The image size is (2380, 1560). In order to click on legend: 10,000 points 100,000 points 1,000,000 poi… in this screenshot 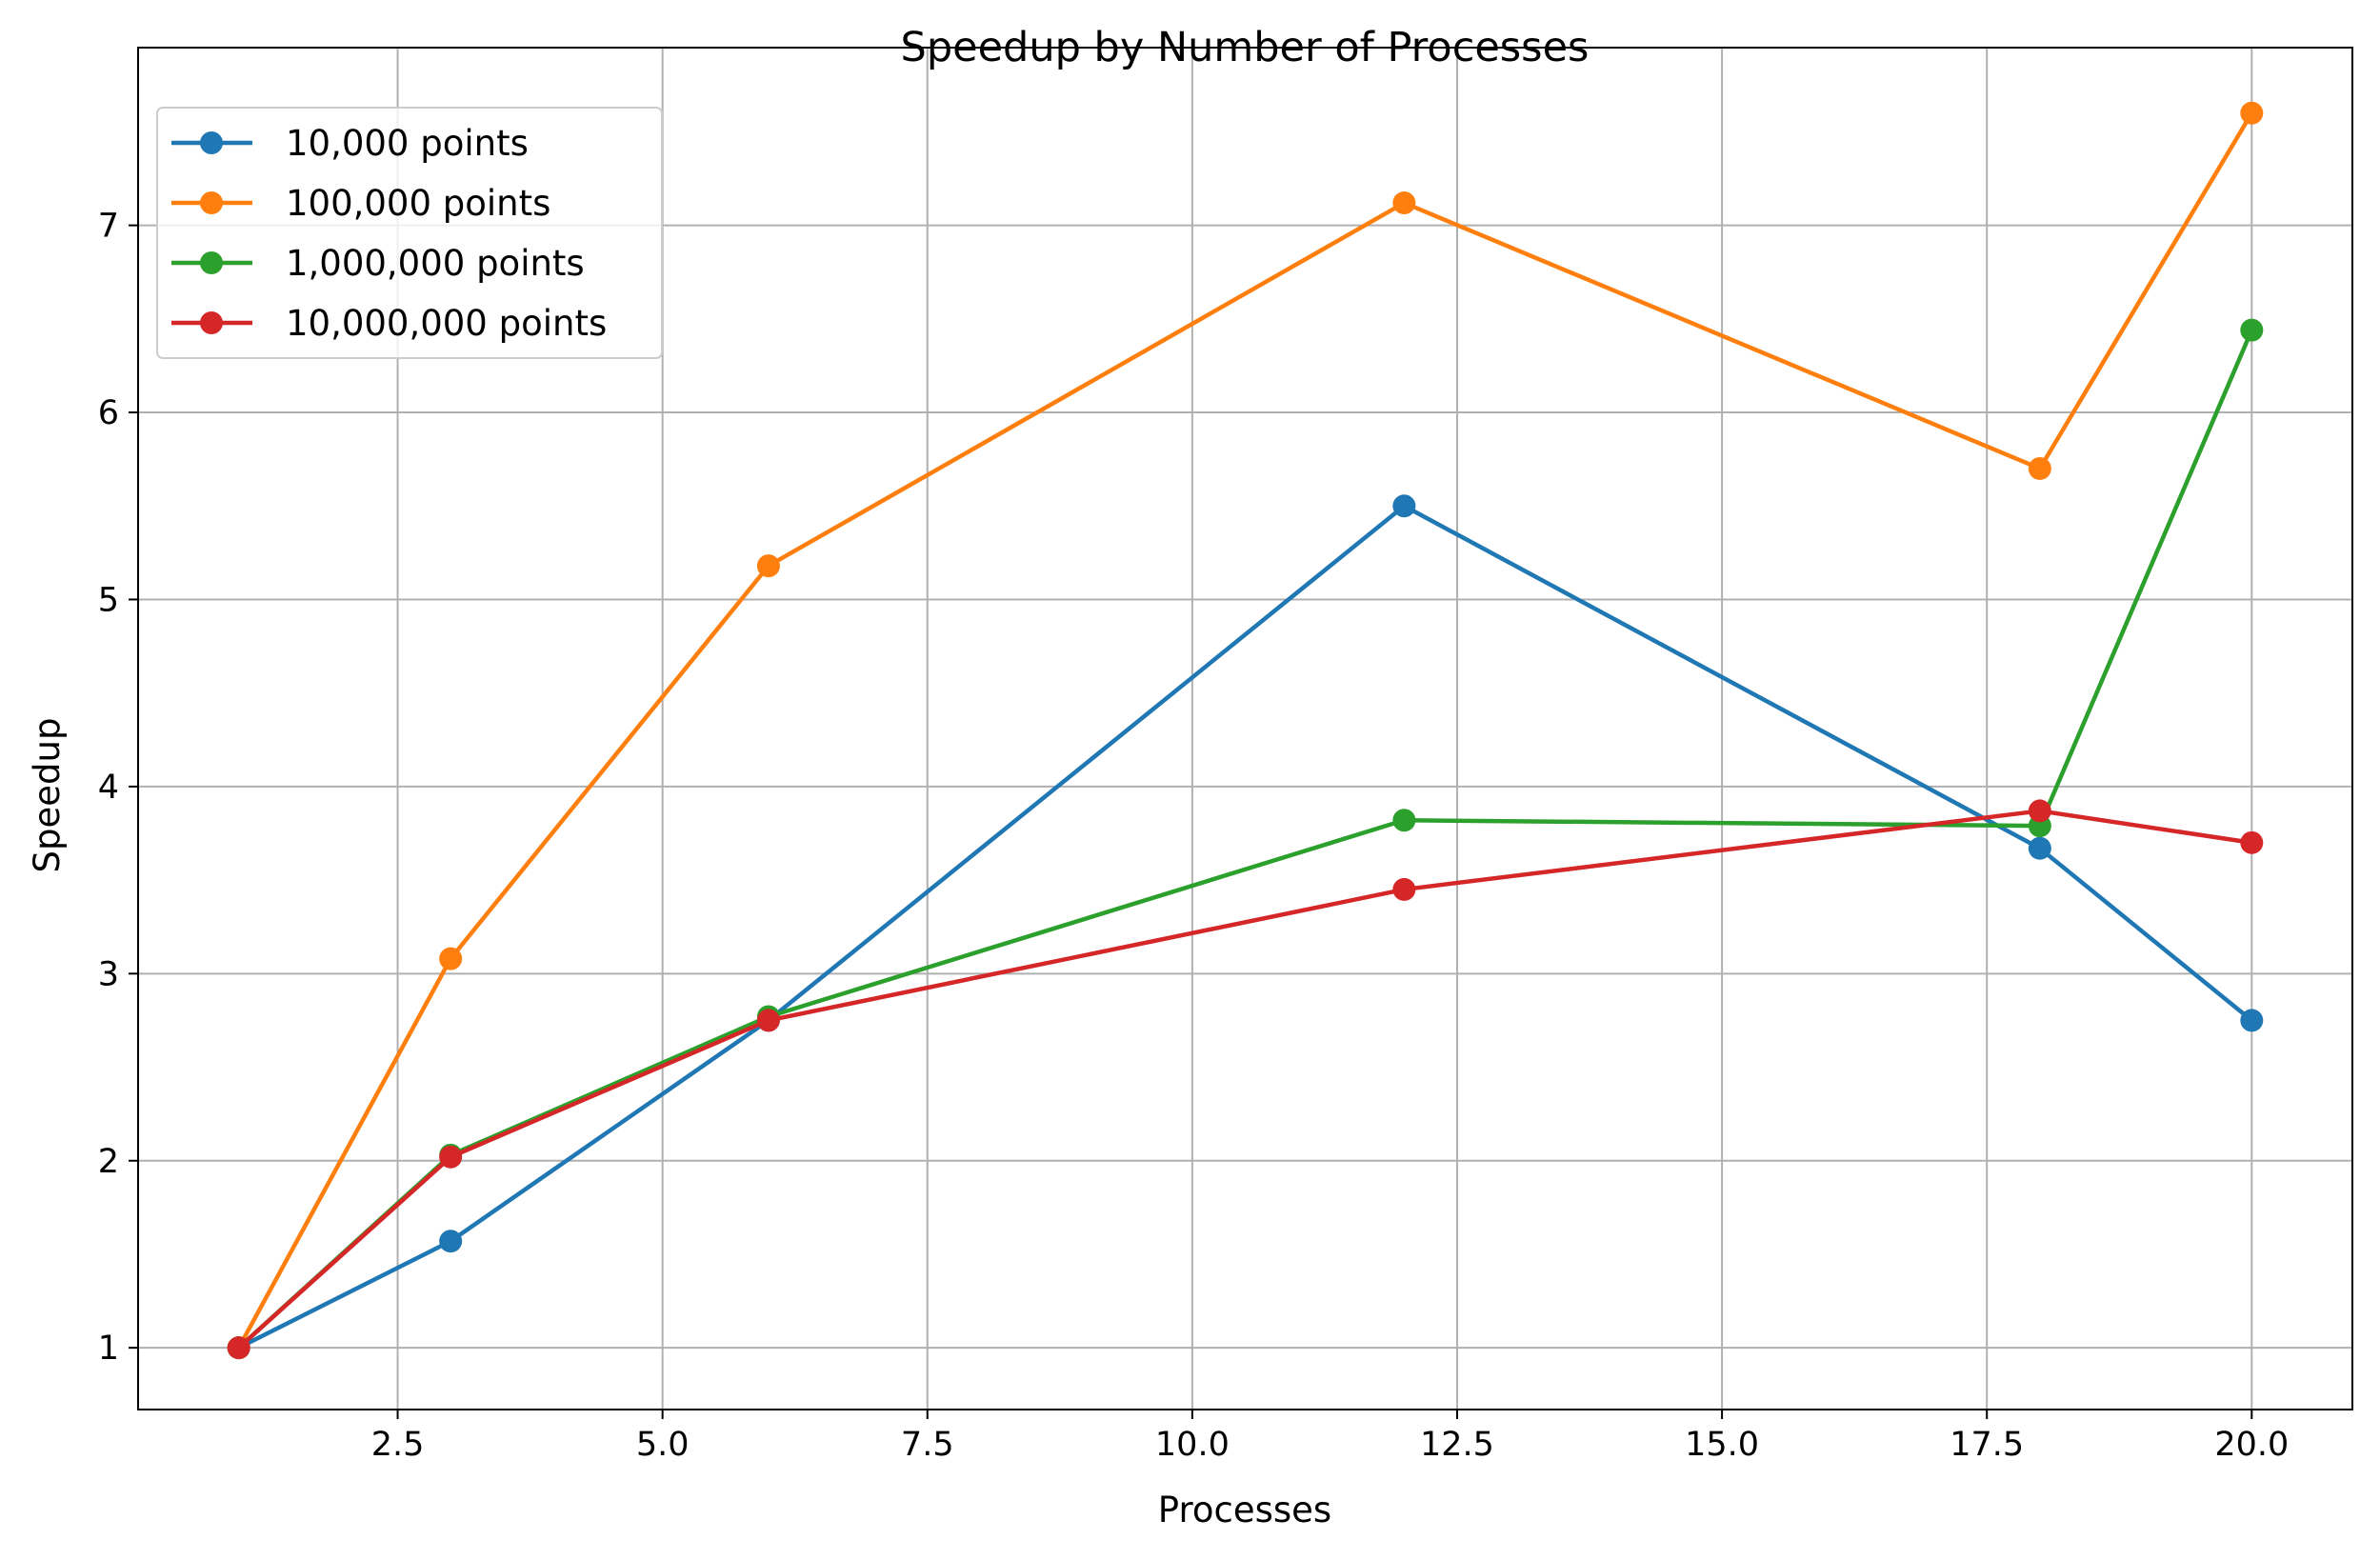, I will do `click(409, 233)`.